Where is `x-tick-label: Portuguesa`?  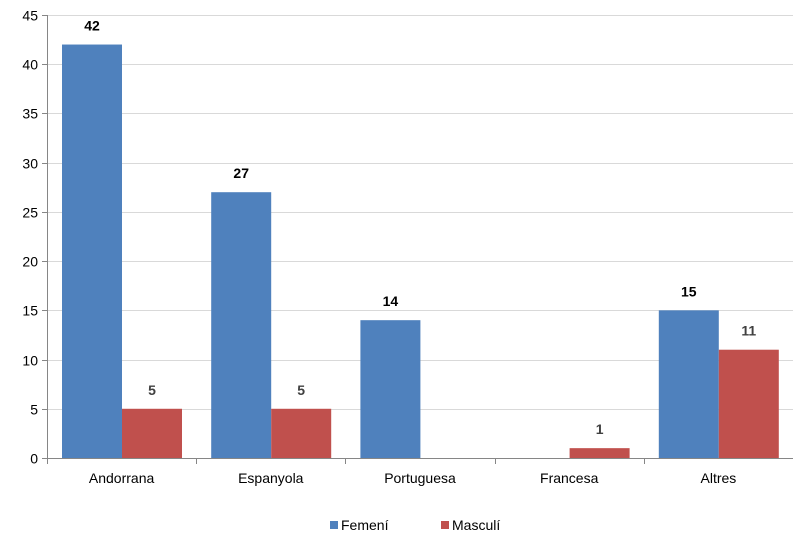
x-tick-label: Portuguesa is located at coordinates (420, 478).